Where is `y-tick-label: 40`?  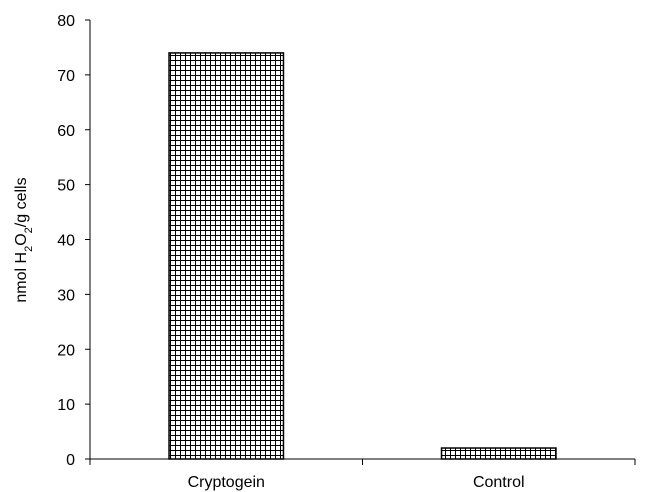
y-tick-label: 40 is located at coordinates (66, 241).